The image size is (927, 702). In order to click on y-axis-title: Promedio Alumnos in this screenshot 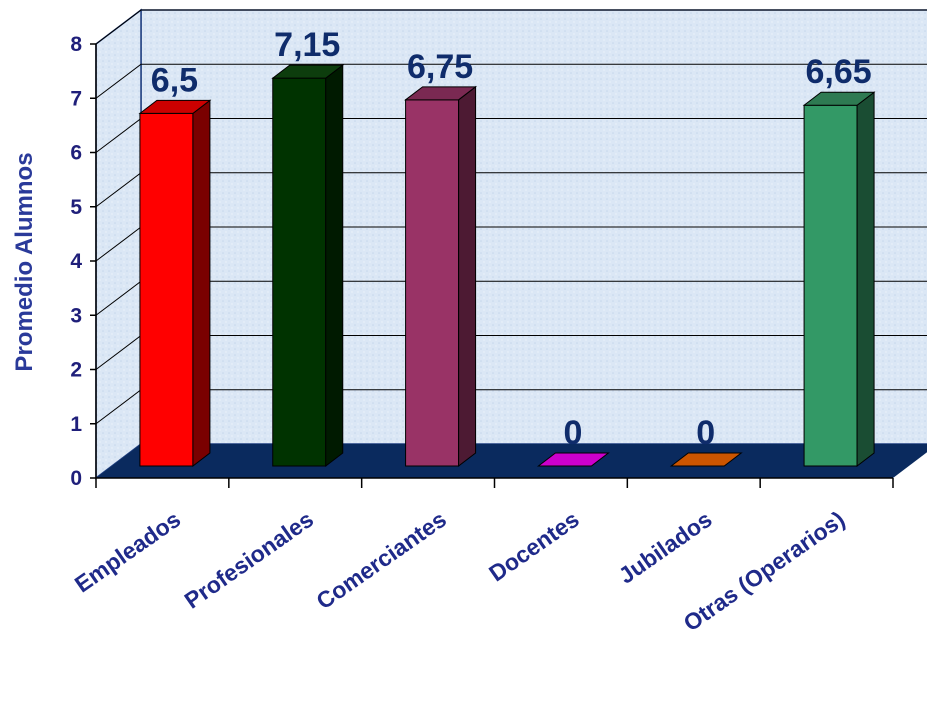, I will do `click(24, 261)`.